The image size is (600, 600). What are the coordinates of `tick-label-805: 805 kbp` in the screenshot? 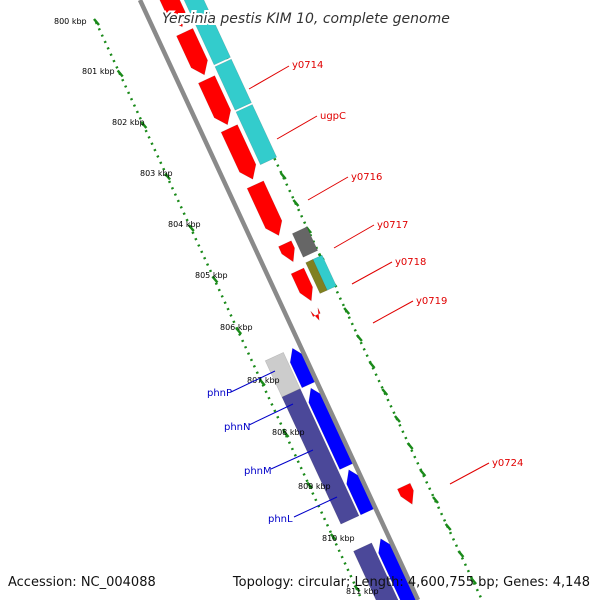 It's located at (211, 275).